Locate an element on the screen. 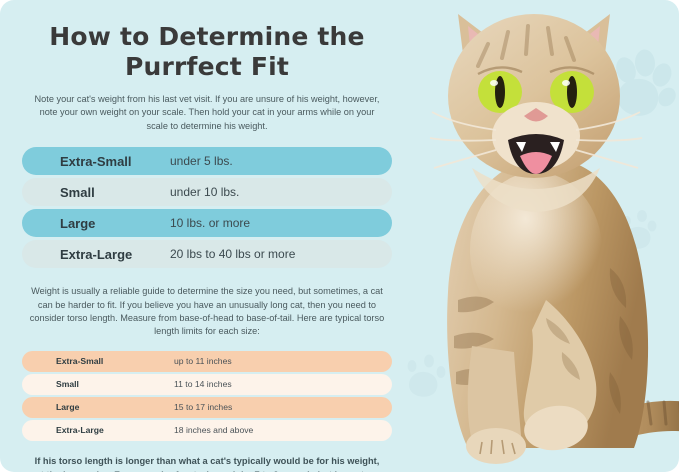 This screenshot has width=679, height=472. size-value: 10 lbs. or more is located at coordinates (210, 223).